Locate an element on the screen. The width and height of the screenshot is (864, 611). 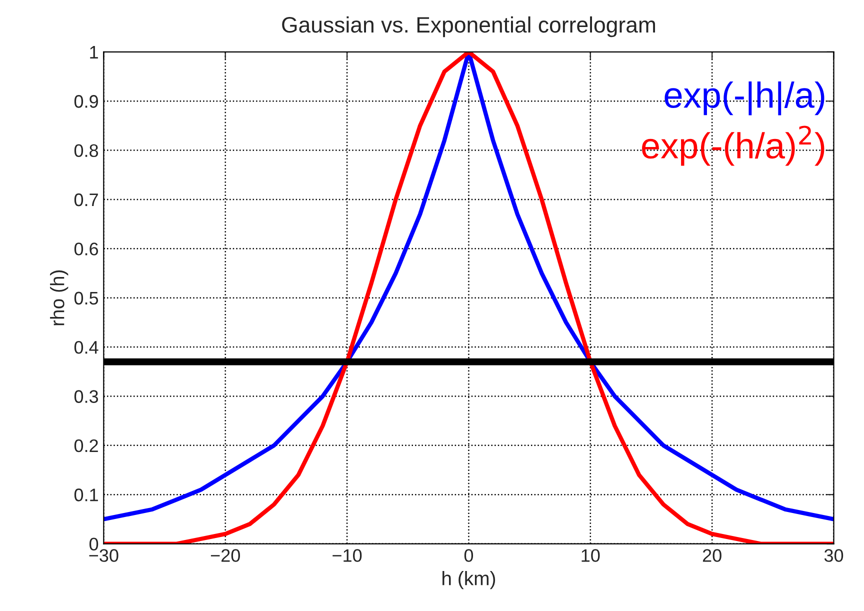
x-tick-label: 30 is located at coordinates (834, 555).